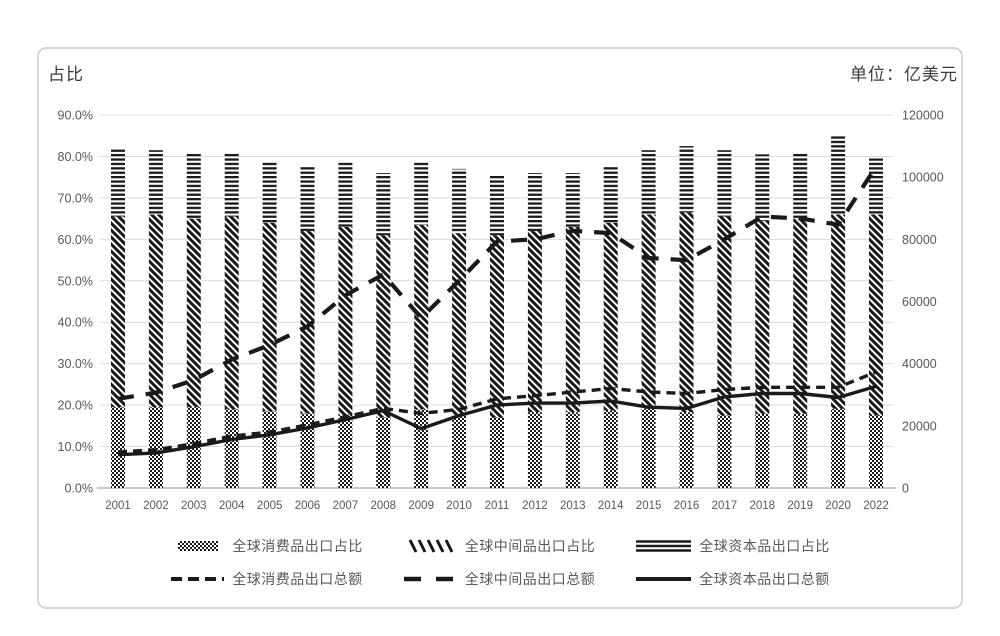 Image resolution: width=1000 pixels, height=636 pixels. I want to click on y2-axis-tick-label: 20000, so click(919, 426).